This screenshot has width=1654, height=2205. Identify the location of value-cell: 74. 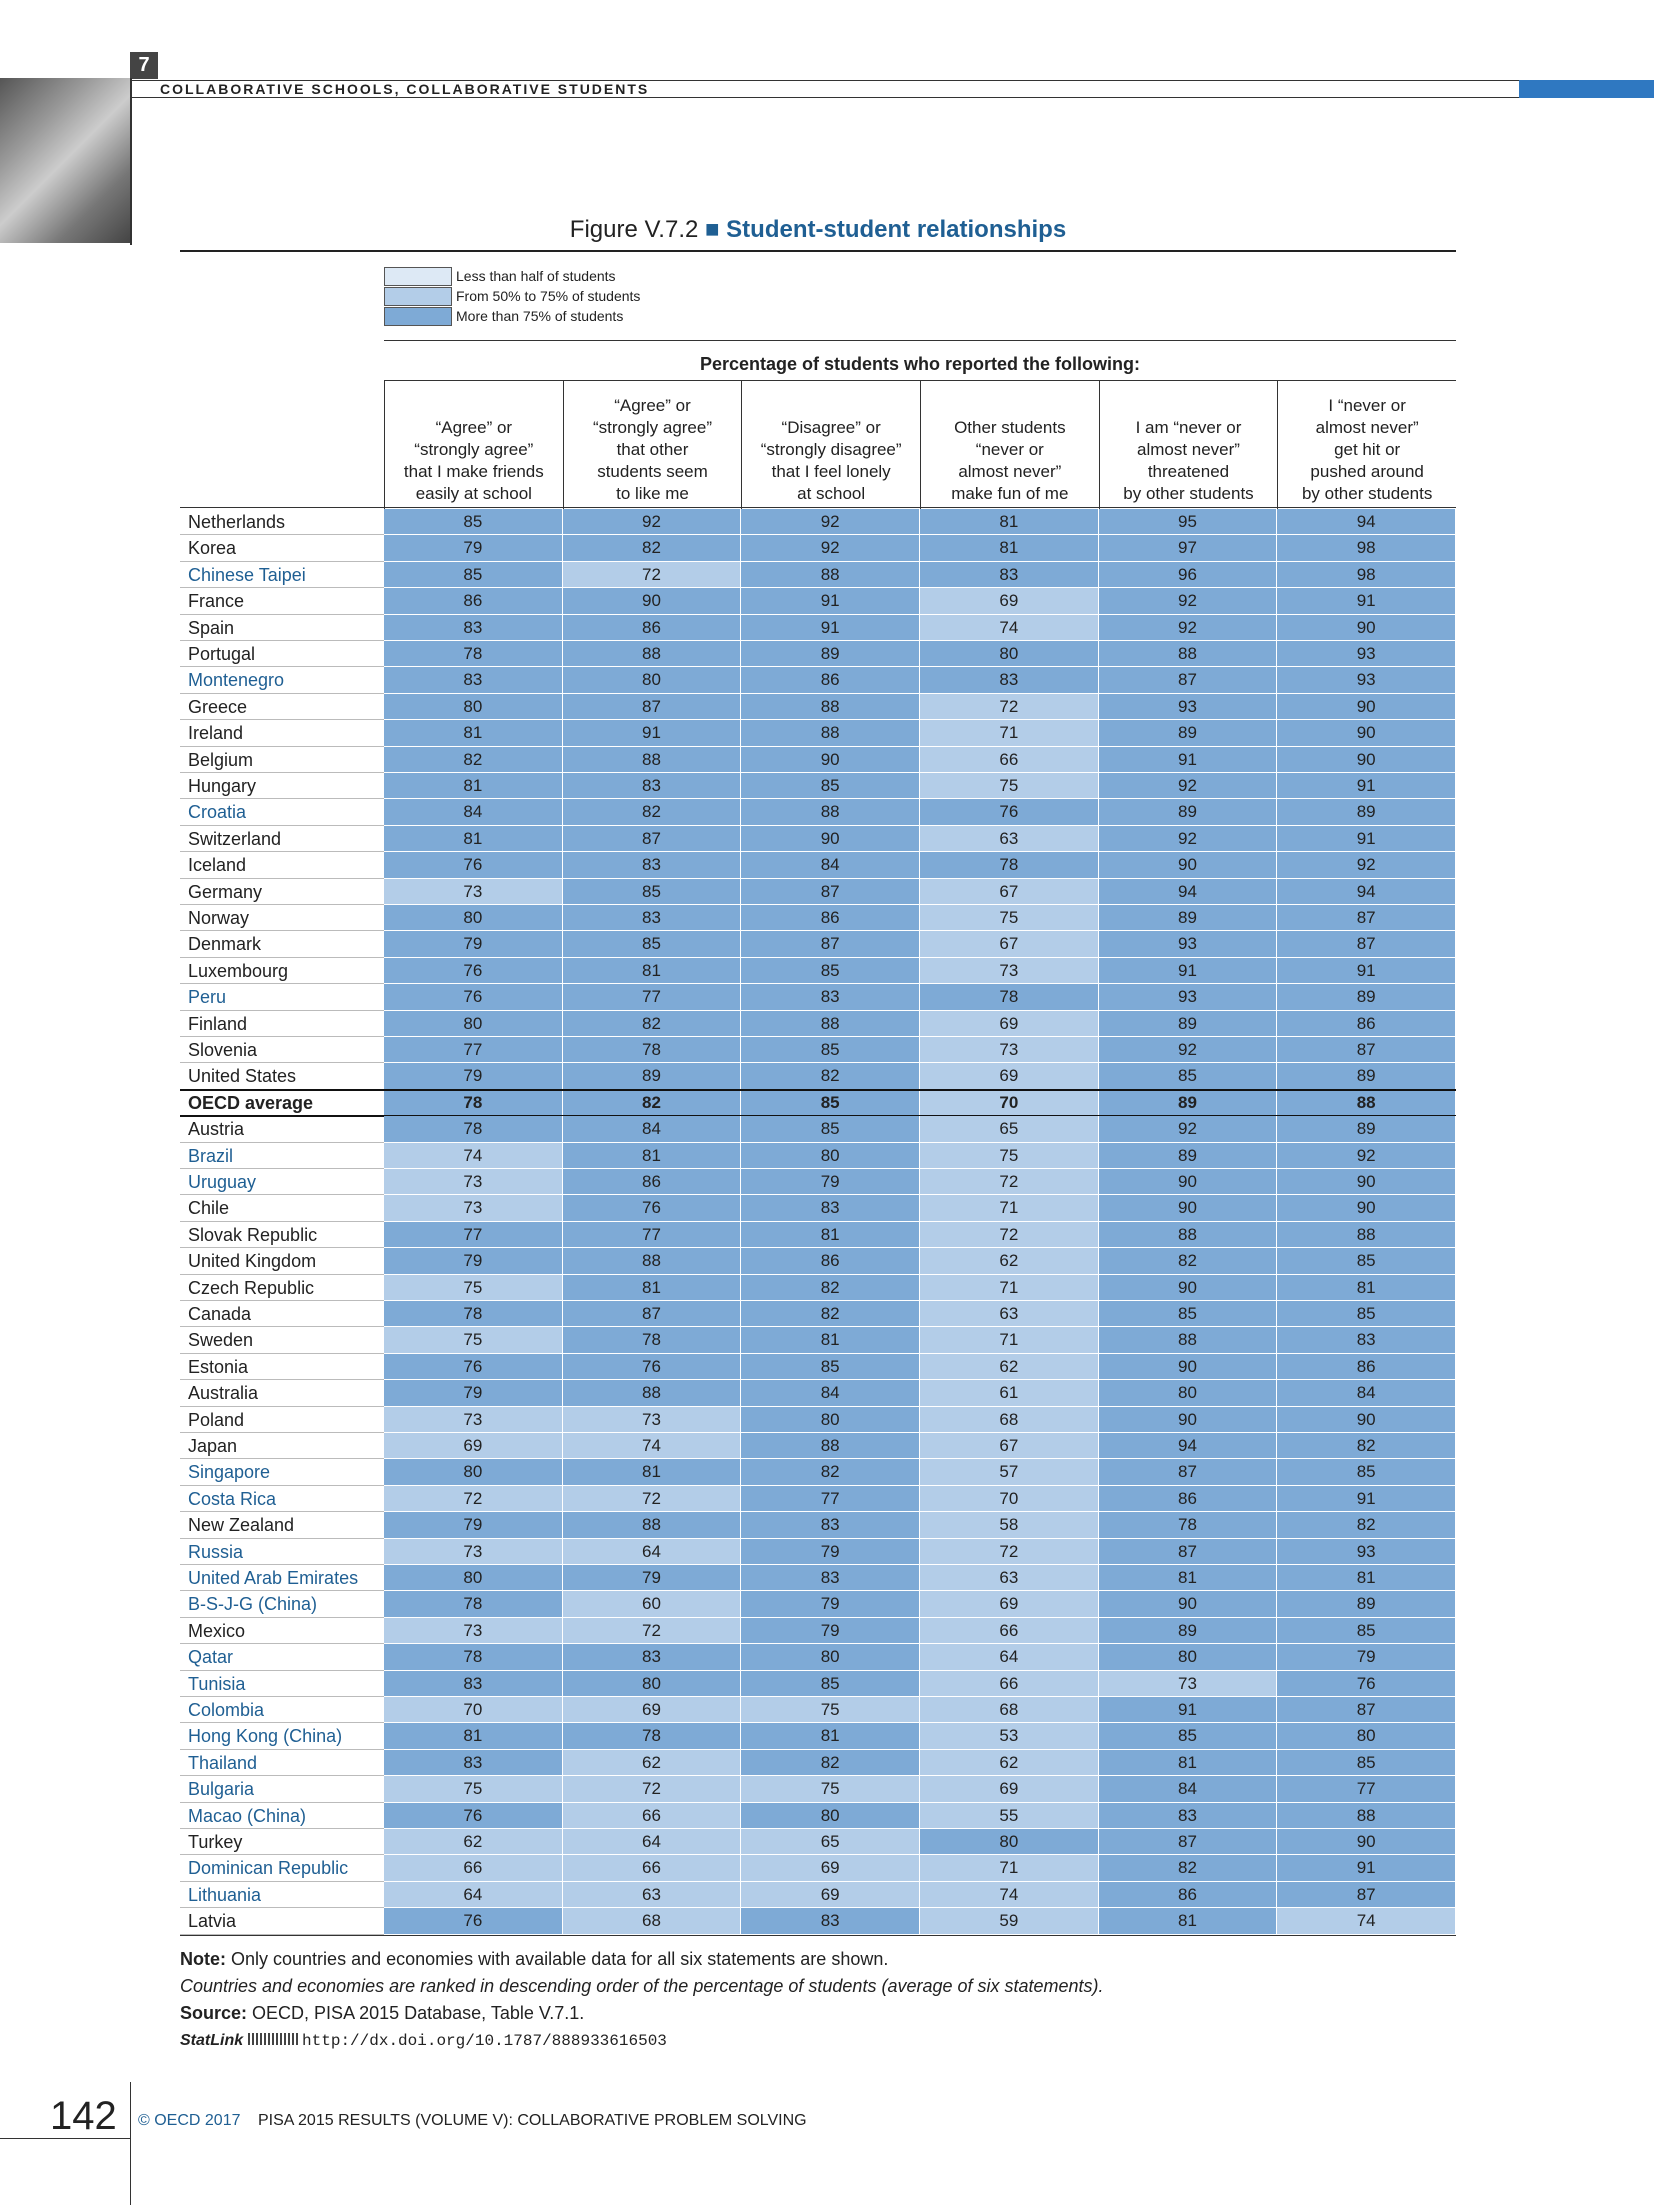
(652, 1446).